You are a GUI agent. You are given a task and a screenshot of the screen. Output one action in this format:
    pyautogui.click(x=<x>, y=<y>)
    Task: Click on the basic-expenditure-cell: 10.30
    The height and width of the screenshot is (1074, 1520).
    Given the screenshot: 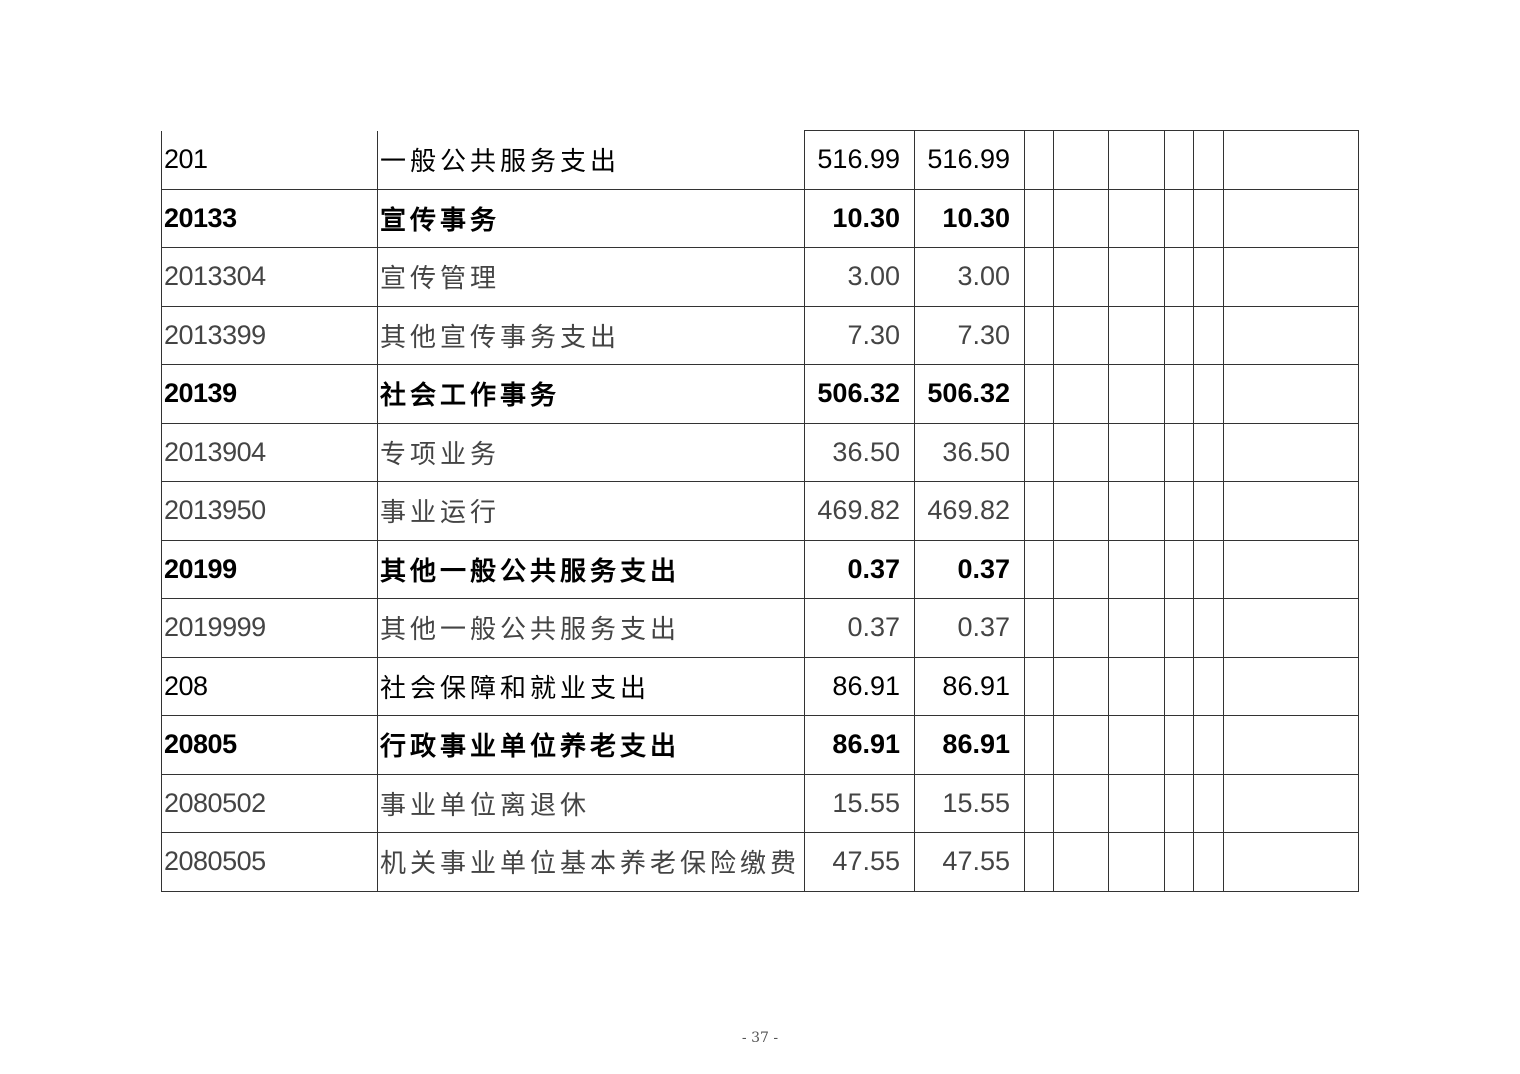 What is the action you would take?
    pyautogui.click(x=969, y=218)
    